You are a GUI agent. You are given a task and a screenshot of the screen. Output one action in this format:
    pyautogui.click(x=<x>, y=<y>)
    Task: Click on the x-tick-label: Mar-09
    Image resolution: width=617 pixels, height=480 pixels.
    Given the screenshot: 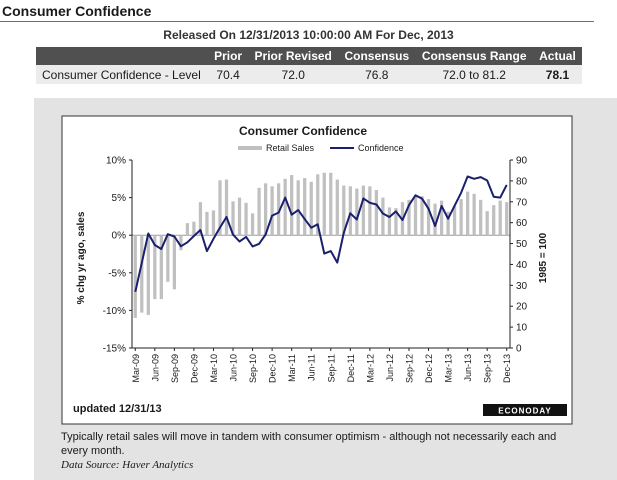 What is the action you would take?
    pyautogui.click(x=136, y=368)
    